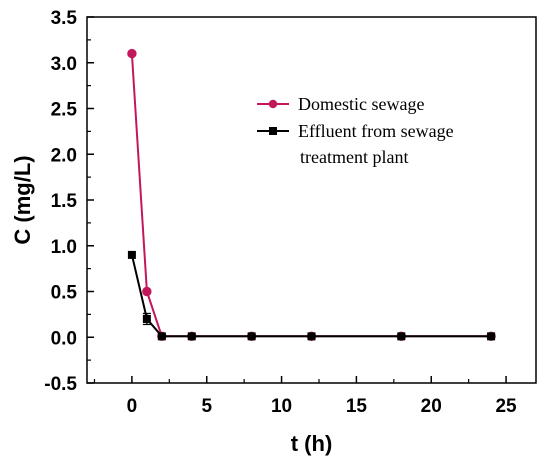  What do you see at coordinates (132, 406) in the screenshot?
I see `x-tick-label: 0` at bounding box center [132, 406].